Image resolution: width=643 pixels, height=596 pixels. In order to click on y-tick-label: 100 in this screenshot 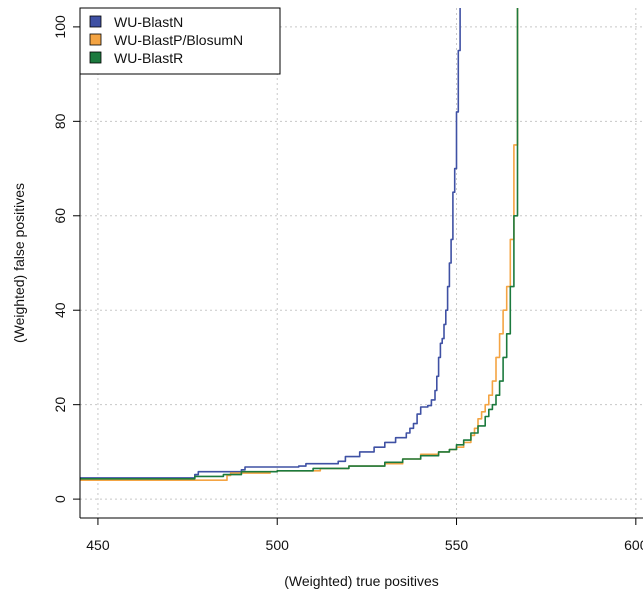, I will do `click(60, 27)`.